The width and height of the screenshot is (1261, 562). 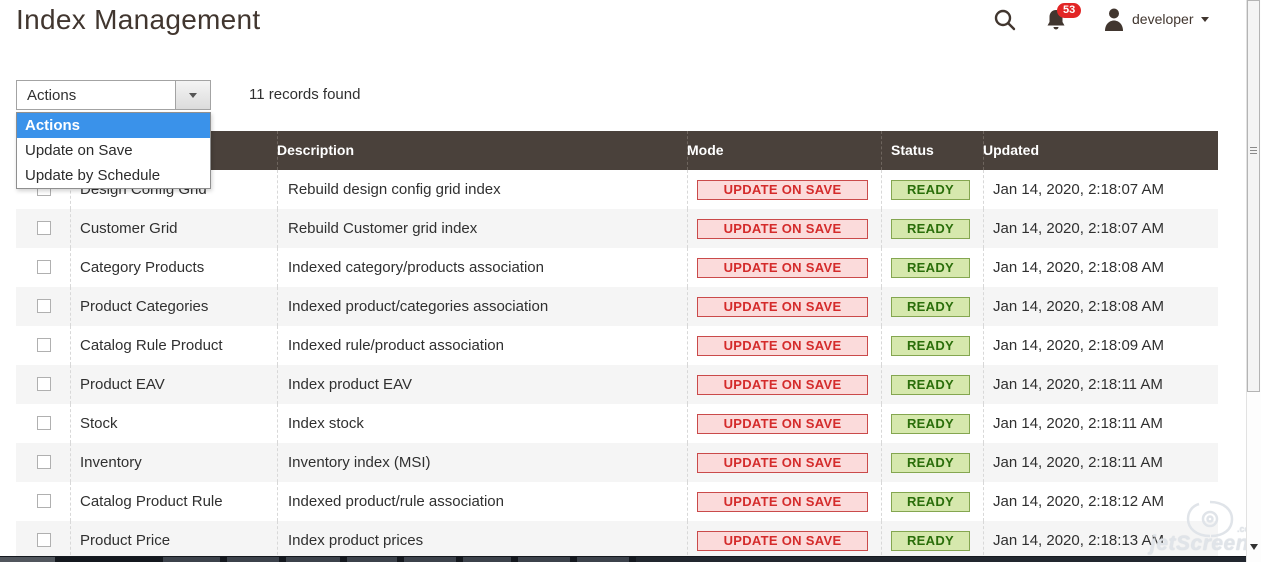 I want to click on column-header-status: Status, so click(x=912, y=150).